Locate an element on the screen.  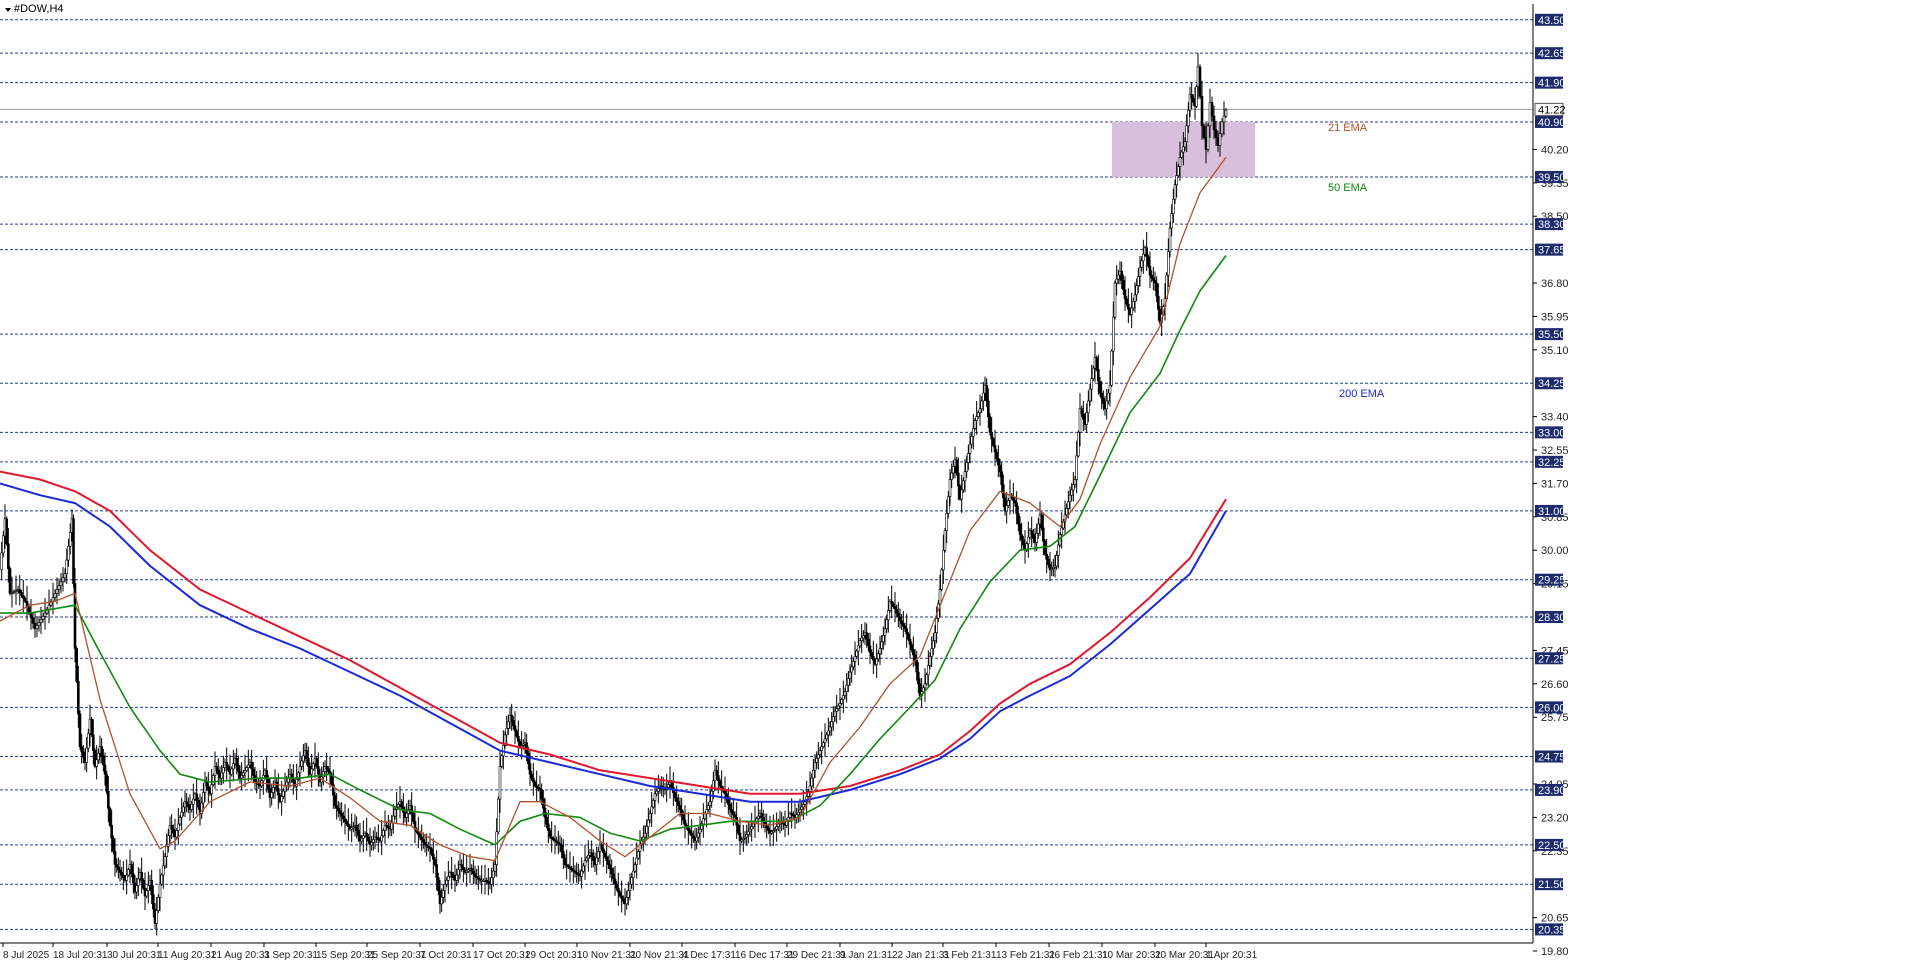
x-tick-label: 17 Oct 20:31 is located at coordinates (502, 955).